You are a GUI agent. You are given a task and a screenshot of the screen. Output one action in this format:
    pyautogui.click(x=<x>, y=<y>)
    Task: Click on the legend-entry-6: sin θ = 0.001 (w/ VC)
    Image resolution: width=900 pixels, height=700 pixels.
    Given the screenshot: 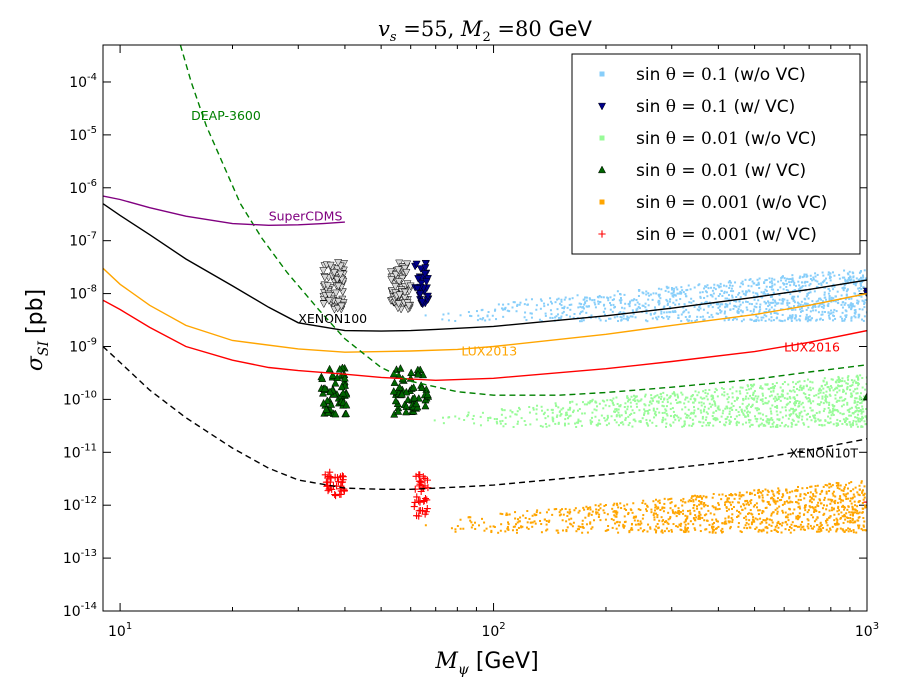 What is the action you would take?
    pyautogui.click(x=726, y=235)
    